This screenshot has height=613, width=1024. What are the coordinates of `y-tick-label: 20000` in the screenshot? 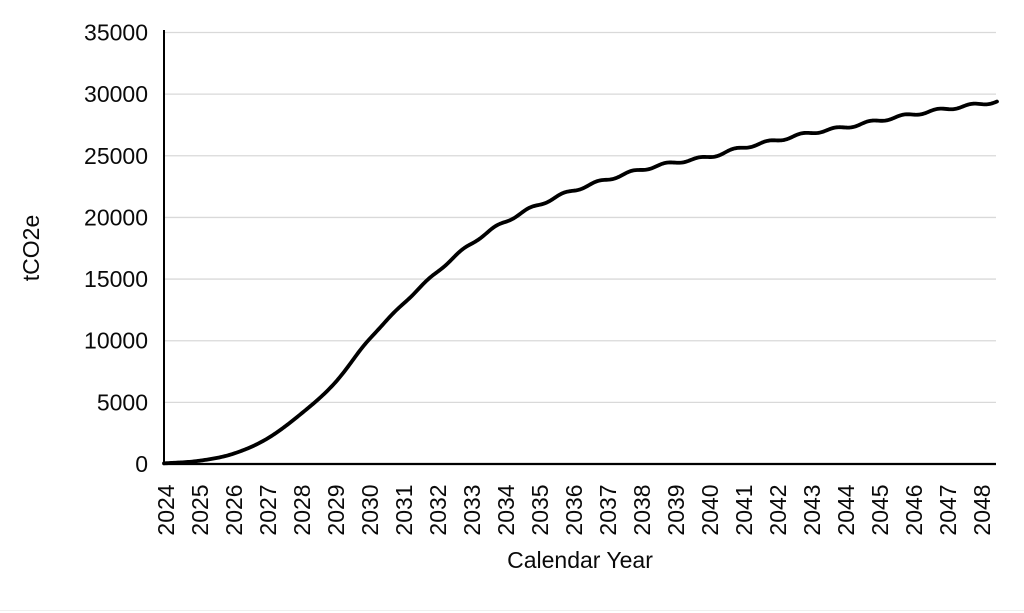 It's located at (116, 217).